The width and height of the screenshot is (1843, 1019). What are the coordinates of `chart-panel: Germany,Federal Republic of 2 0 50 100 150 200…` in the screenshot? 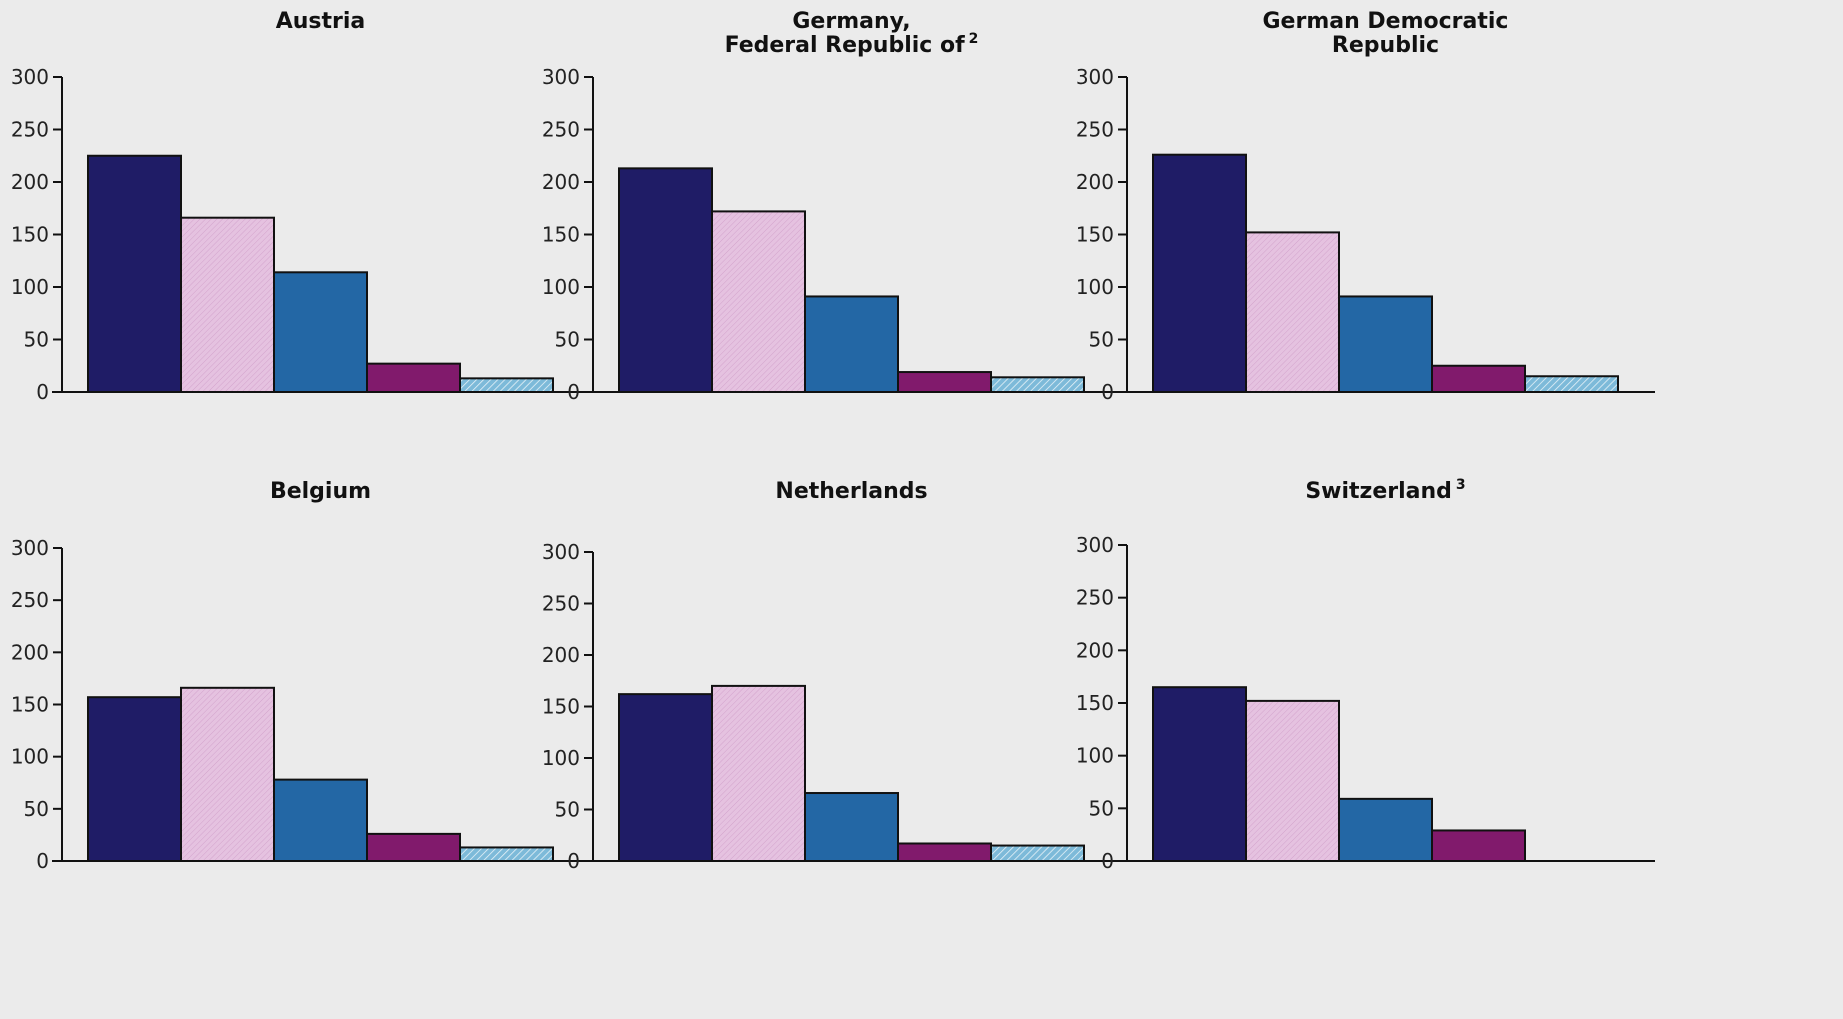 It's located at (831, 206).